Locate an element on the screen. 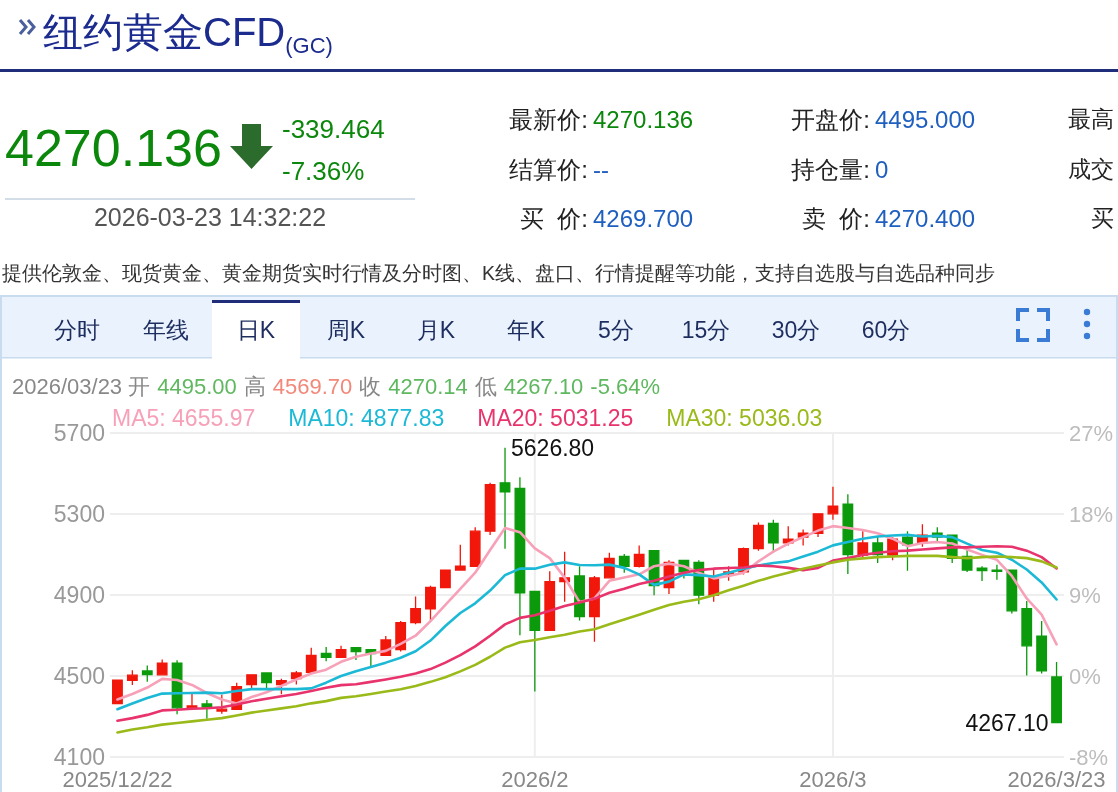  text: 月K is located at coordinates (436, 330).